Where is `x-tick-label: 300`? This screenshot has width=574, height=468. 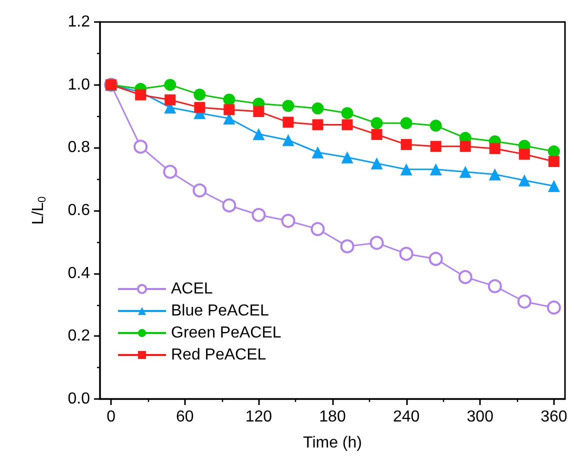
x-tick-label: 300 is located at coordinates (480, 417).